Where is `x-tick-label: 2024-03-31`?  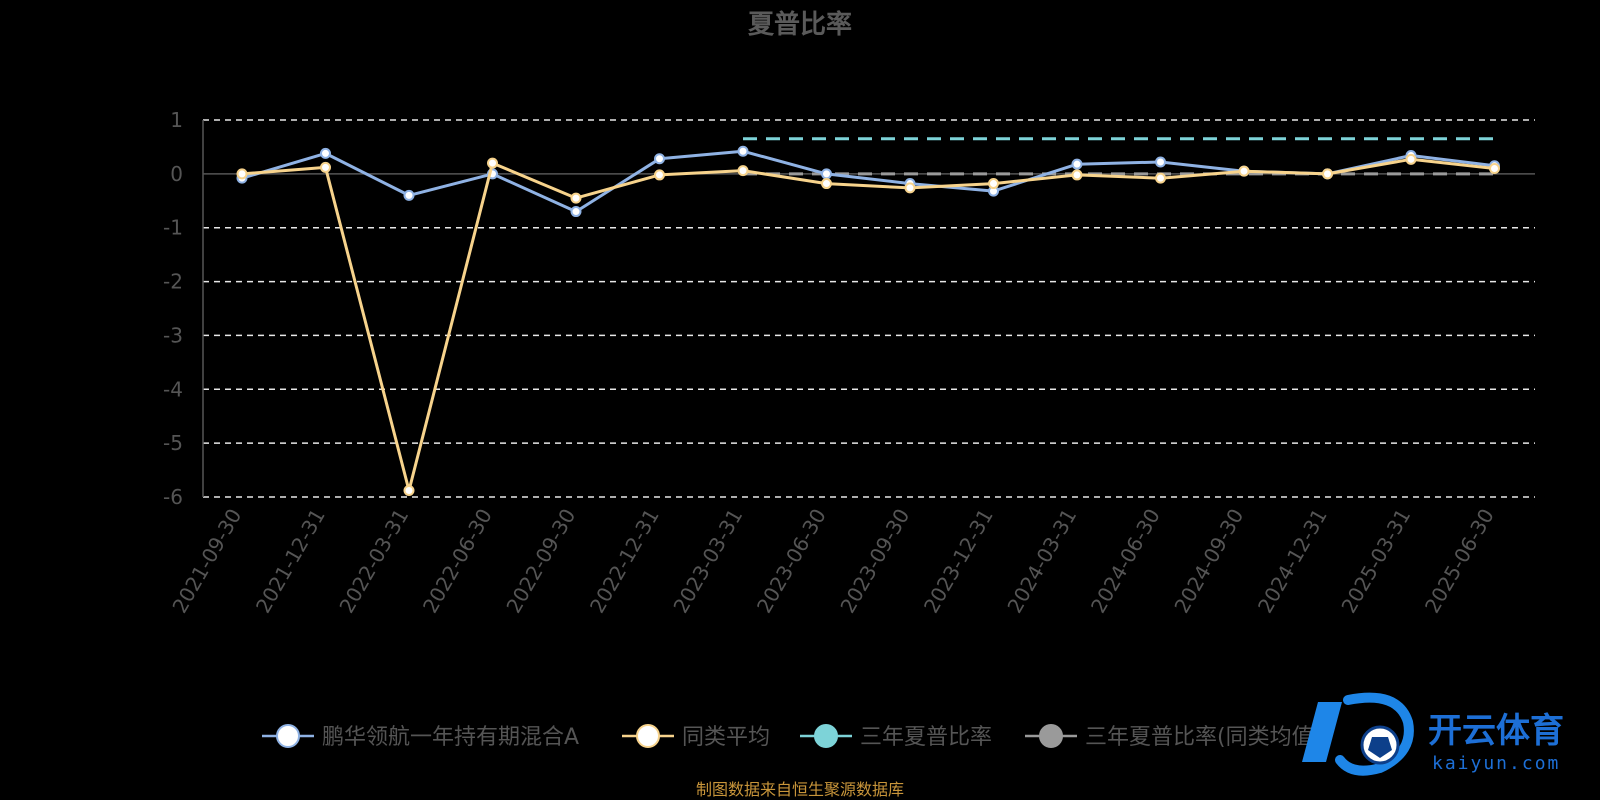
x-tick-label: 2024-03-31 is located at coordinates (1041, 561).